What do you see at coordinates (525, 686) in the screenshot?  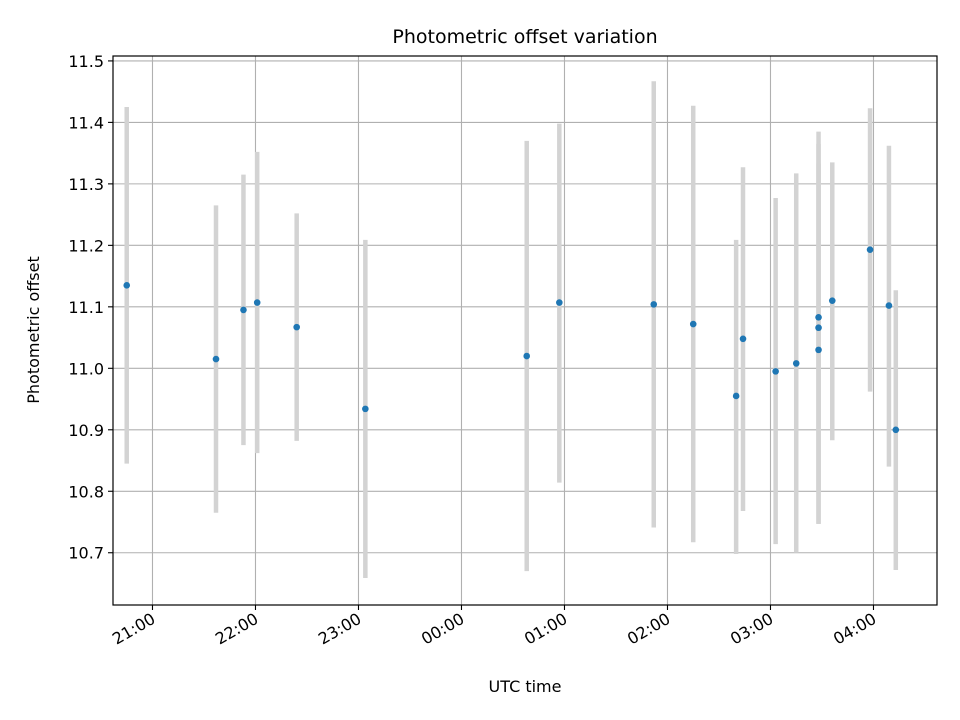 I see `x-axis-title: UTC time` at bounding box center [525, 686].